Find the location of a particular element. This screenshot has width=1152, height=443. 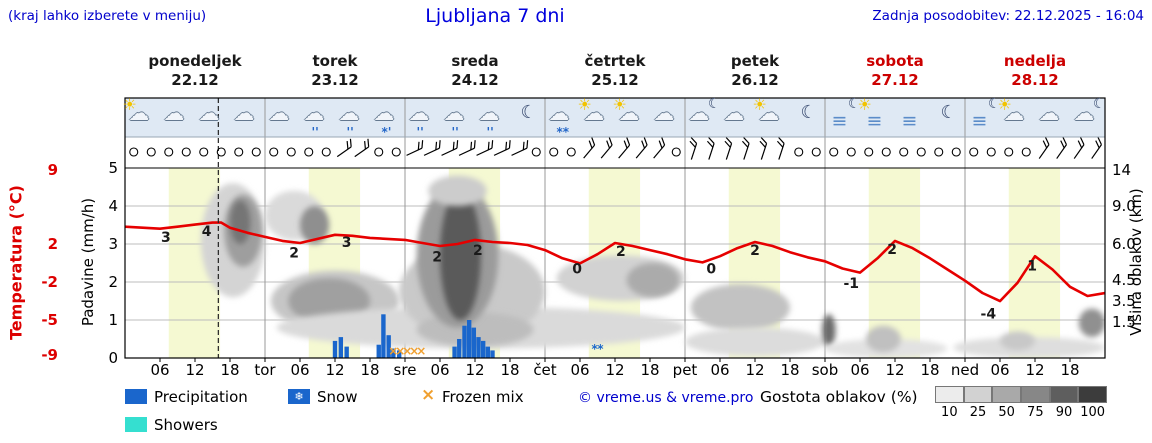

precip-tick-label: 5 is located at coordinates (113, 168).